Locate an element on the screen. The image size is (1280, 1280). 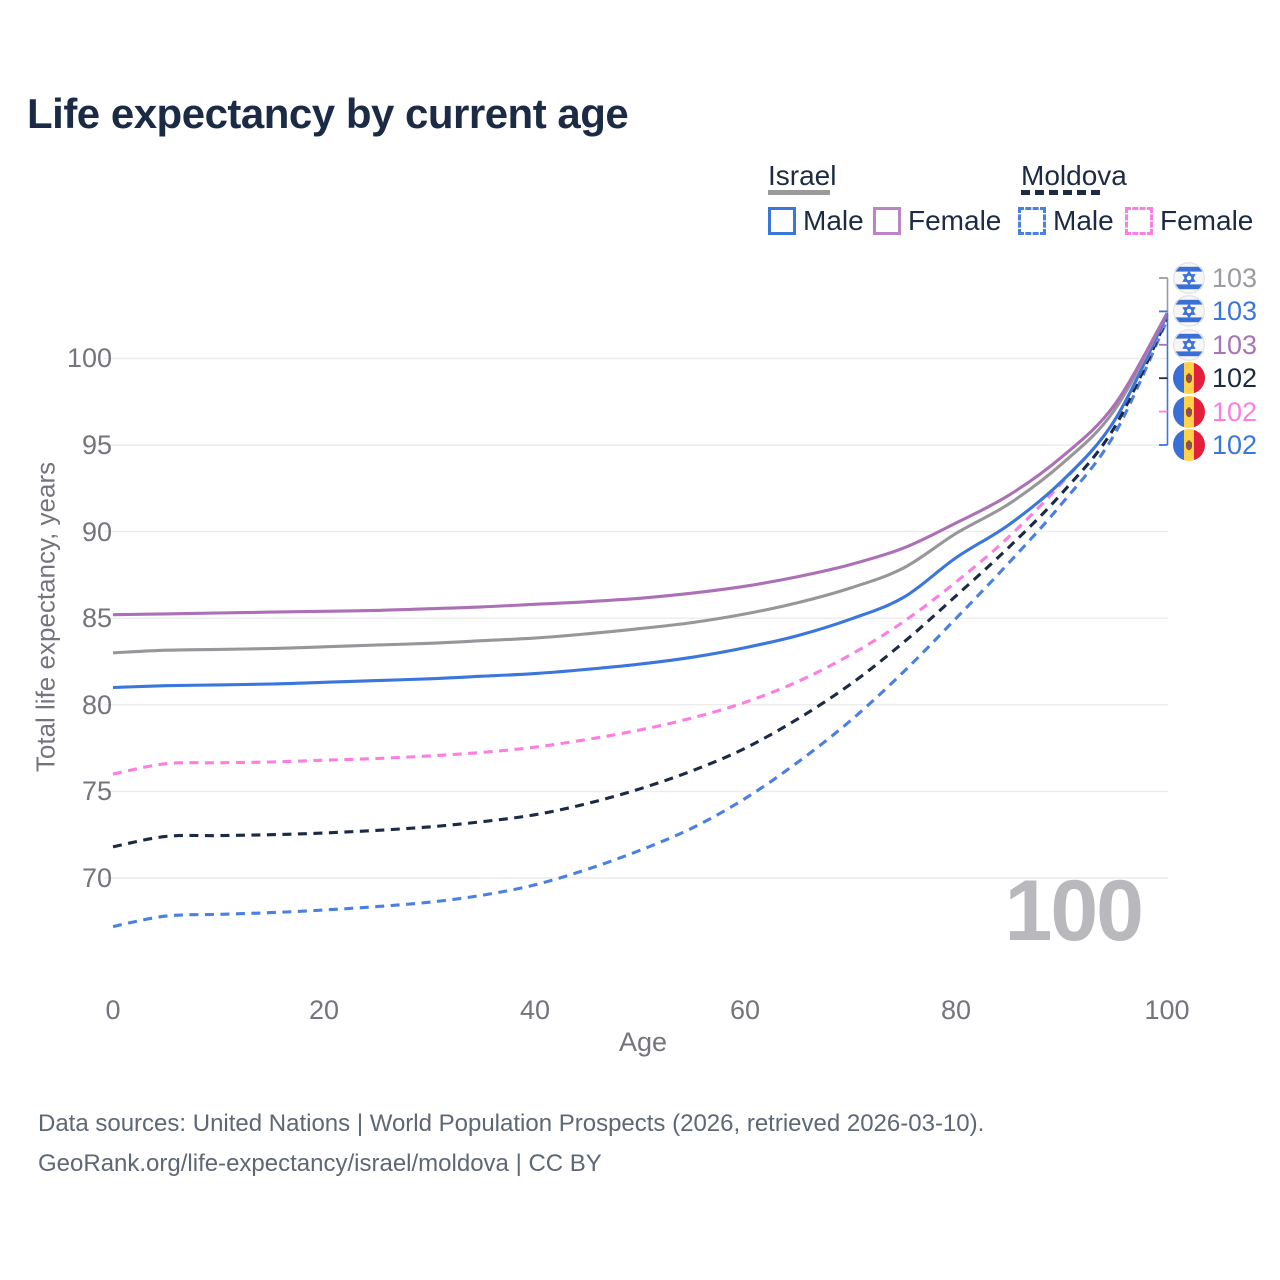
legend-israel-underline is located at coordinates (799, 192).